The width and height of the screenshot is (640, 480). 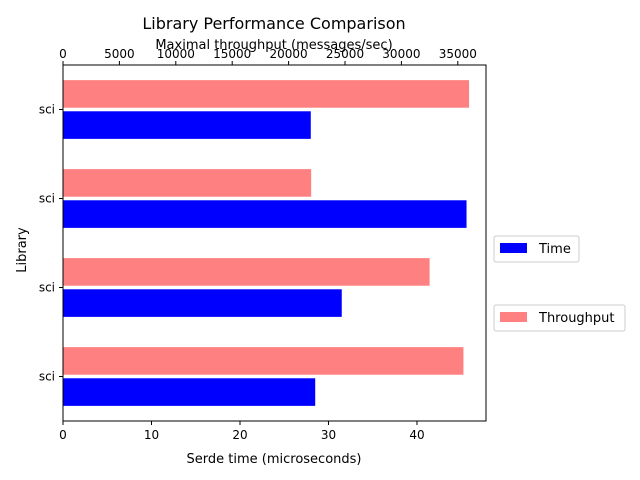 I want to click on top-tick-label-2: 10000, so click(x=176, y=54).